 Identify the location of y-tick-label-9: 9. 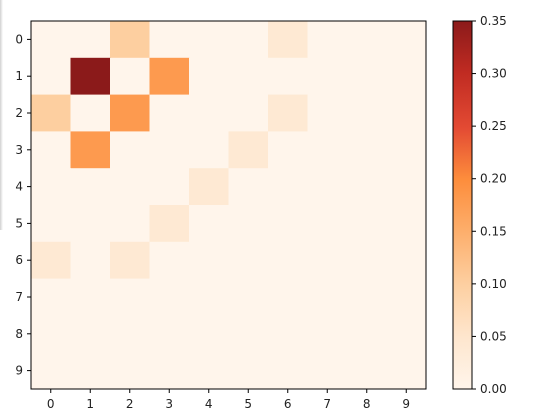
(19, 371).